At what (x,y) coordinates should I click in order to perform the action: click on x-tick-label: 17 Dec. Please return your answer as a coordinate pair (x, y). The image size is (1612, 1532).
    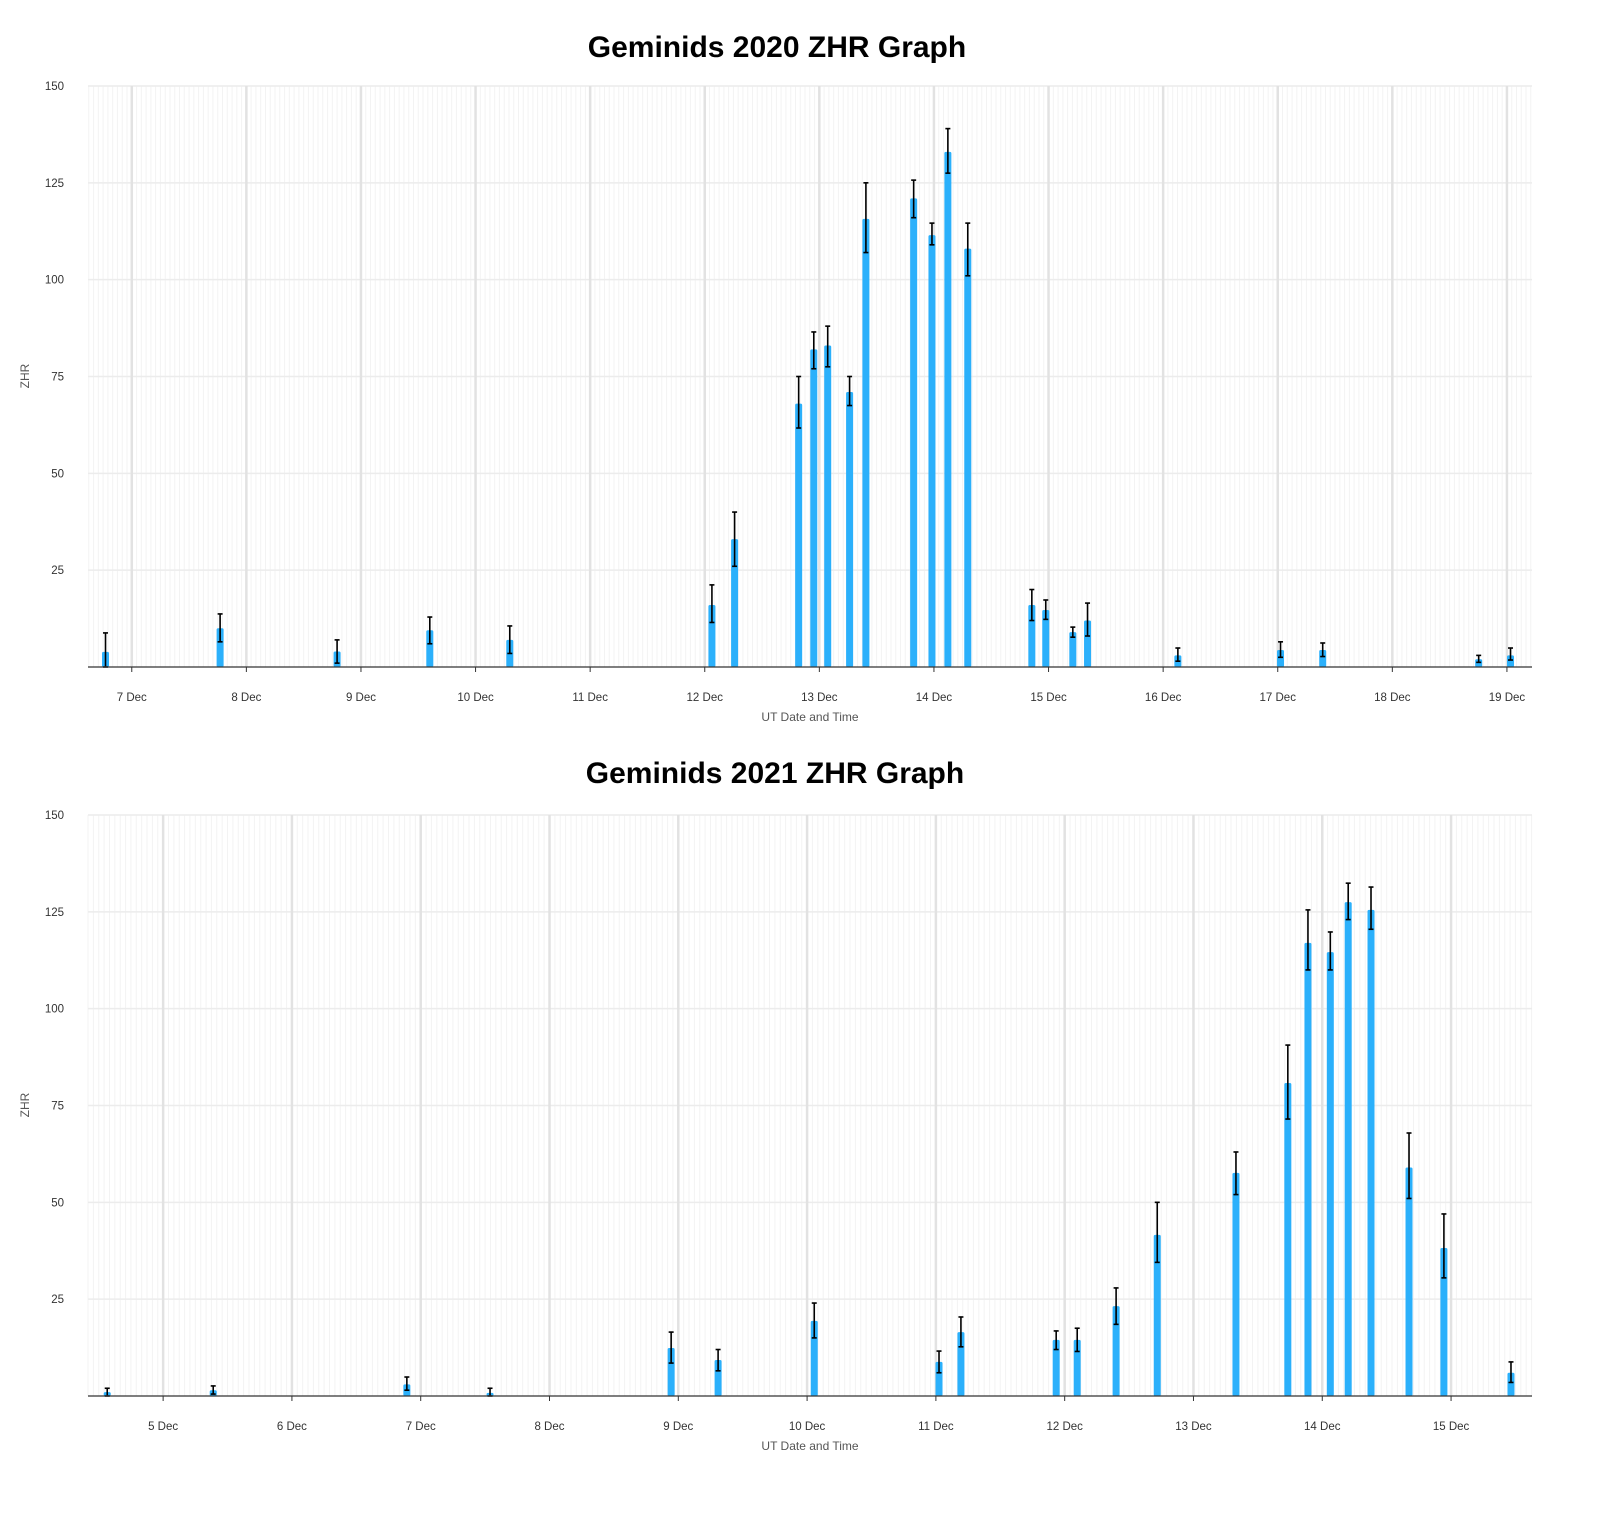
    Looking at the image, I should click on (1278, 698).